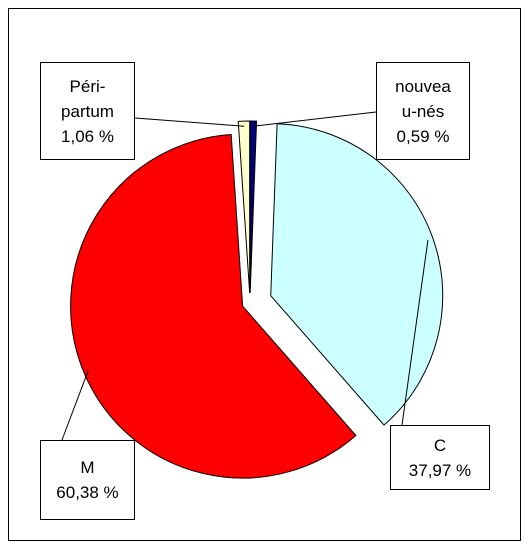 The height and width of the screenshot is (549, 529). What do you see at coordinates (423, 98) in the screenshot?
I see `category-label: nouveau-nés` at bounding box center [423, 98].